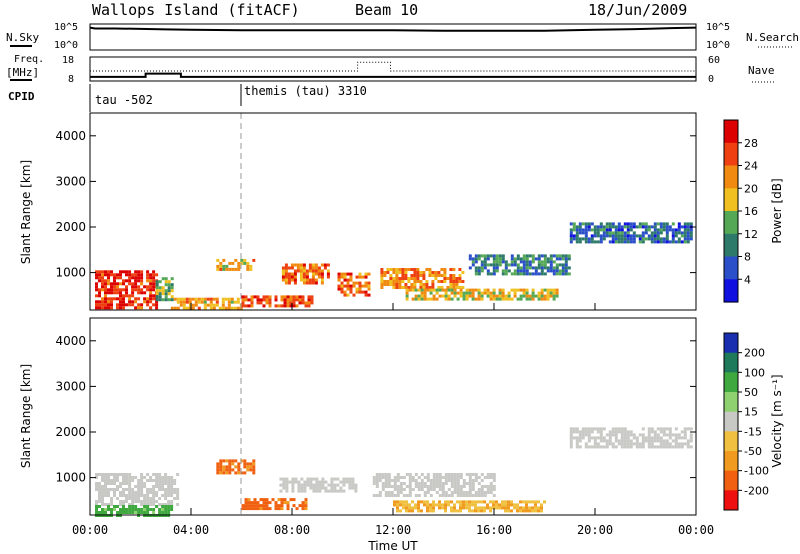 The height and width of the screenshot is (554, 800). Describe the element at coordinates (747, 279) in the screenshot. I see `colorbar-tick-label: 4` at that location.